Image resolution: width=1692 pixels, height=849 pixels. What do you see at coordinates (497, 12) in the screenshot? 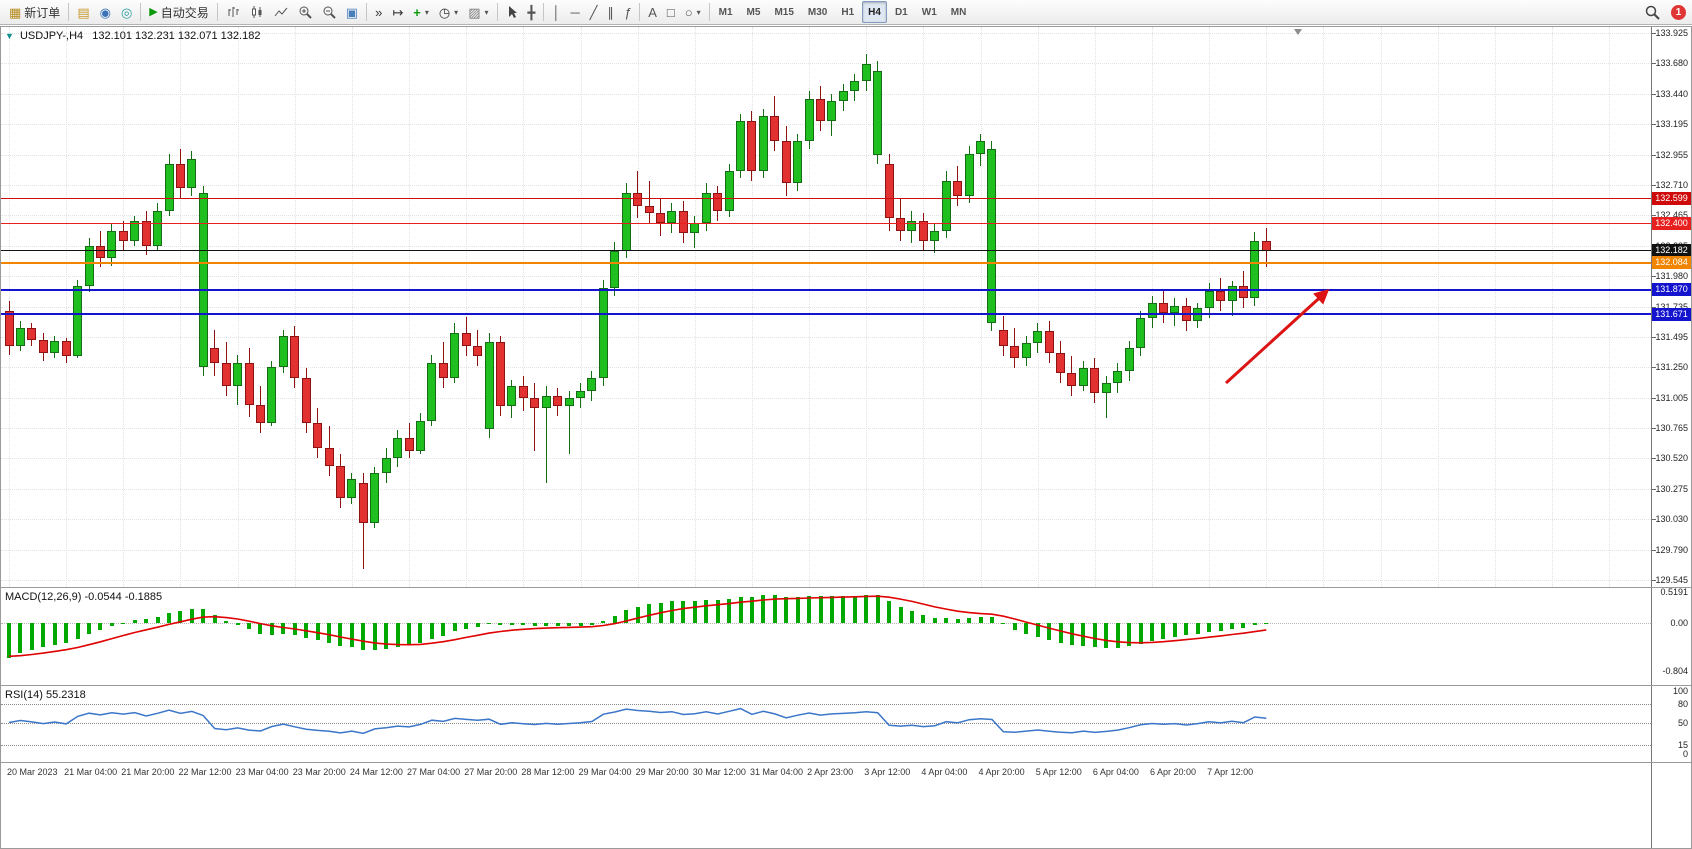
I see `toolbar-separator` at bounding box center [497, 12].